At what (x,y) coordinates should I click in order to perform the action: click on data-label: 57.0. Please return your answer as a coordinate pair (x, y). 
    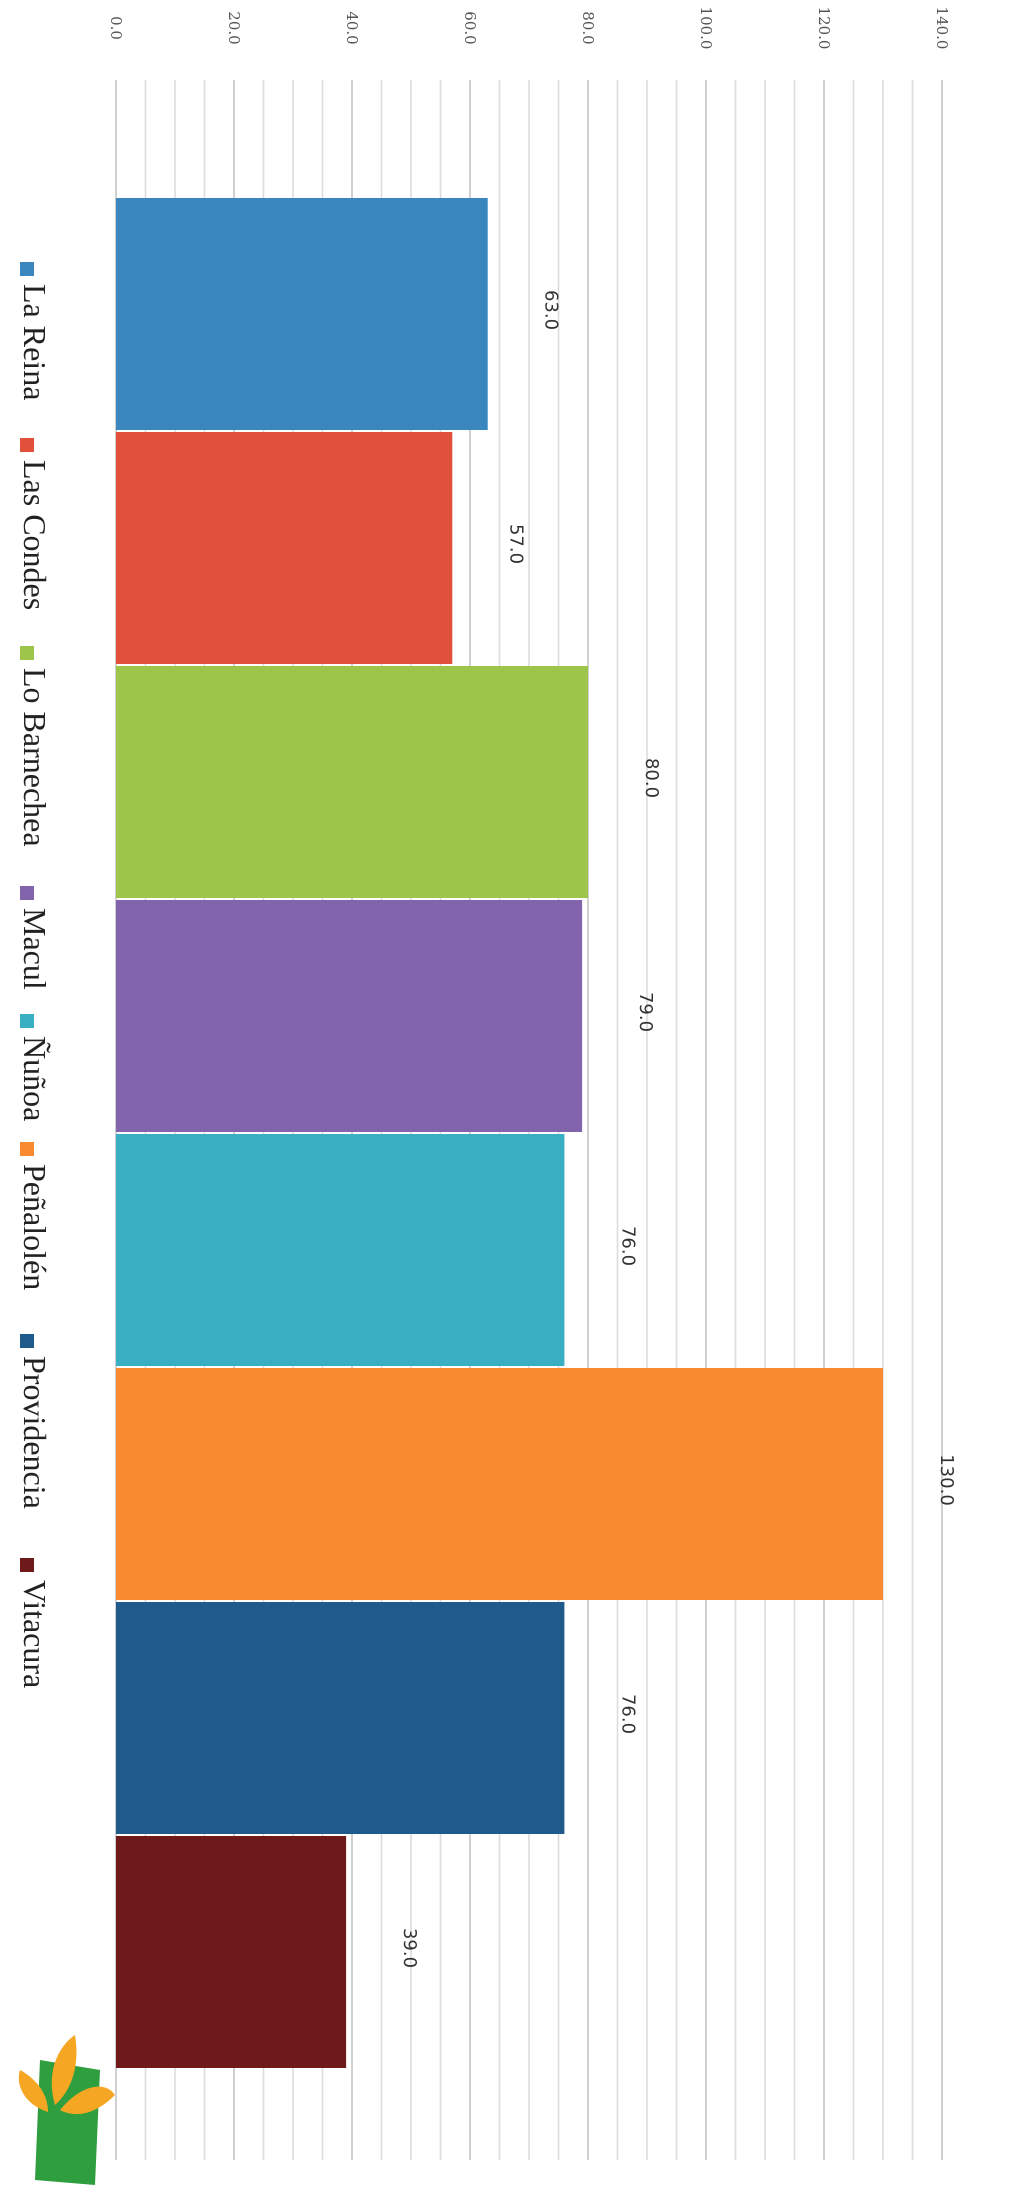
    Looking at the image, I should click on (515, 544).